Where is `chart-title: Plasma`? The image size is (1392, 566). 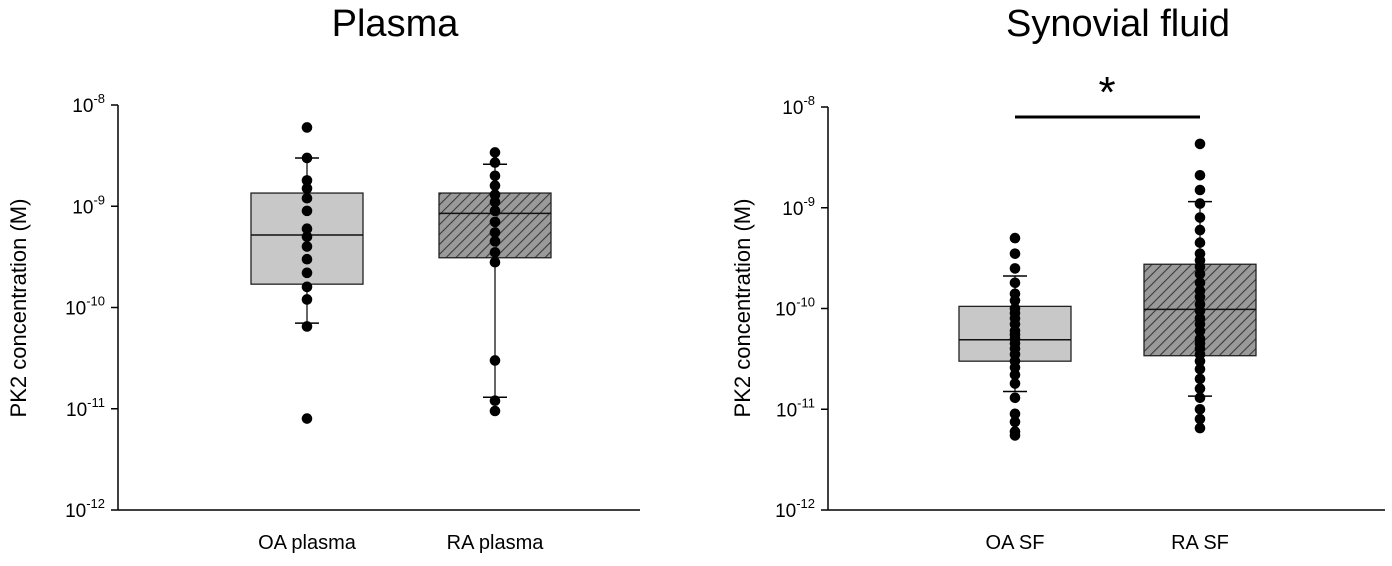 chart-title: Plasma is located at coordinates (396, 24).